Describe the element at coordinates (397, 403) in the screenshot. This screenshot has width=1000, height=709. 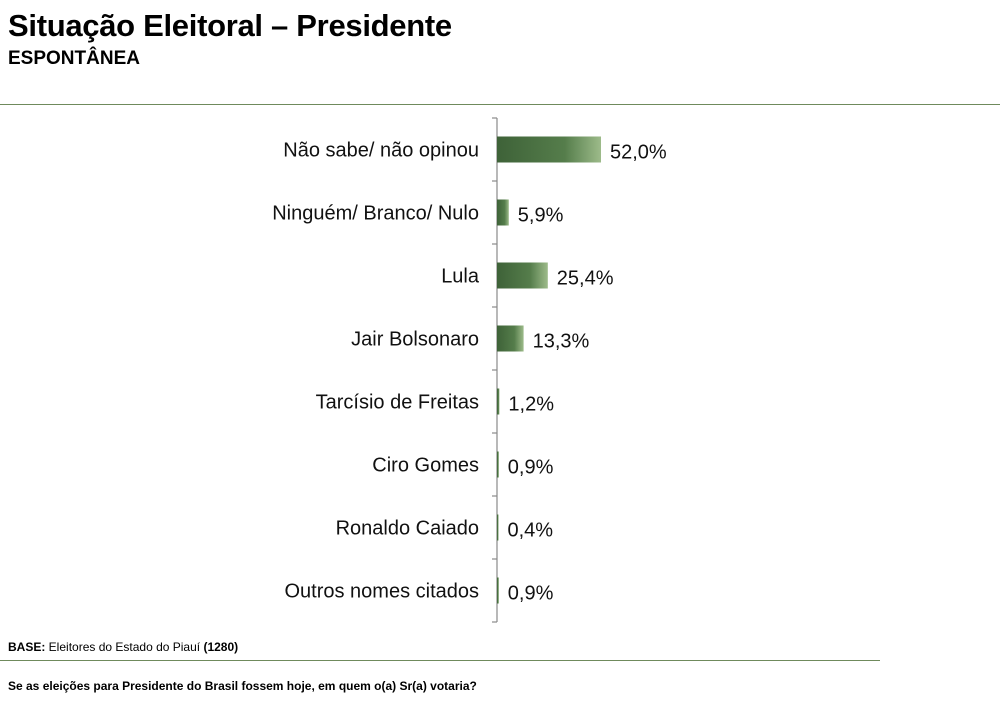
I see `category-label: Tarcísio de Freitas` at that location.